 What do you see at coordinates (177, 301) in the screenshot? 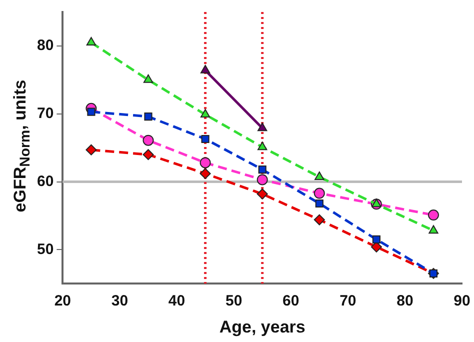
I see `x-tick-label: 40` at bounding box center [177, 301].